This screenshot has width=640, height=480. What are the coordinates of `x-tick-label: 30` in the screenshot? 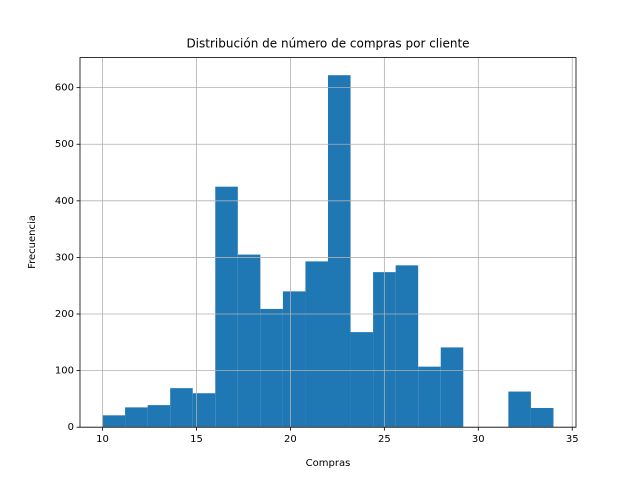 It's located at (478, 439).